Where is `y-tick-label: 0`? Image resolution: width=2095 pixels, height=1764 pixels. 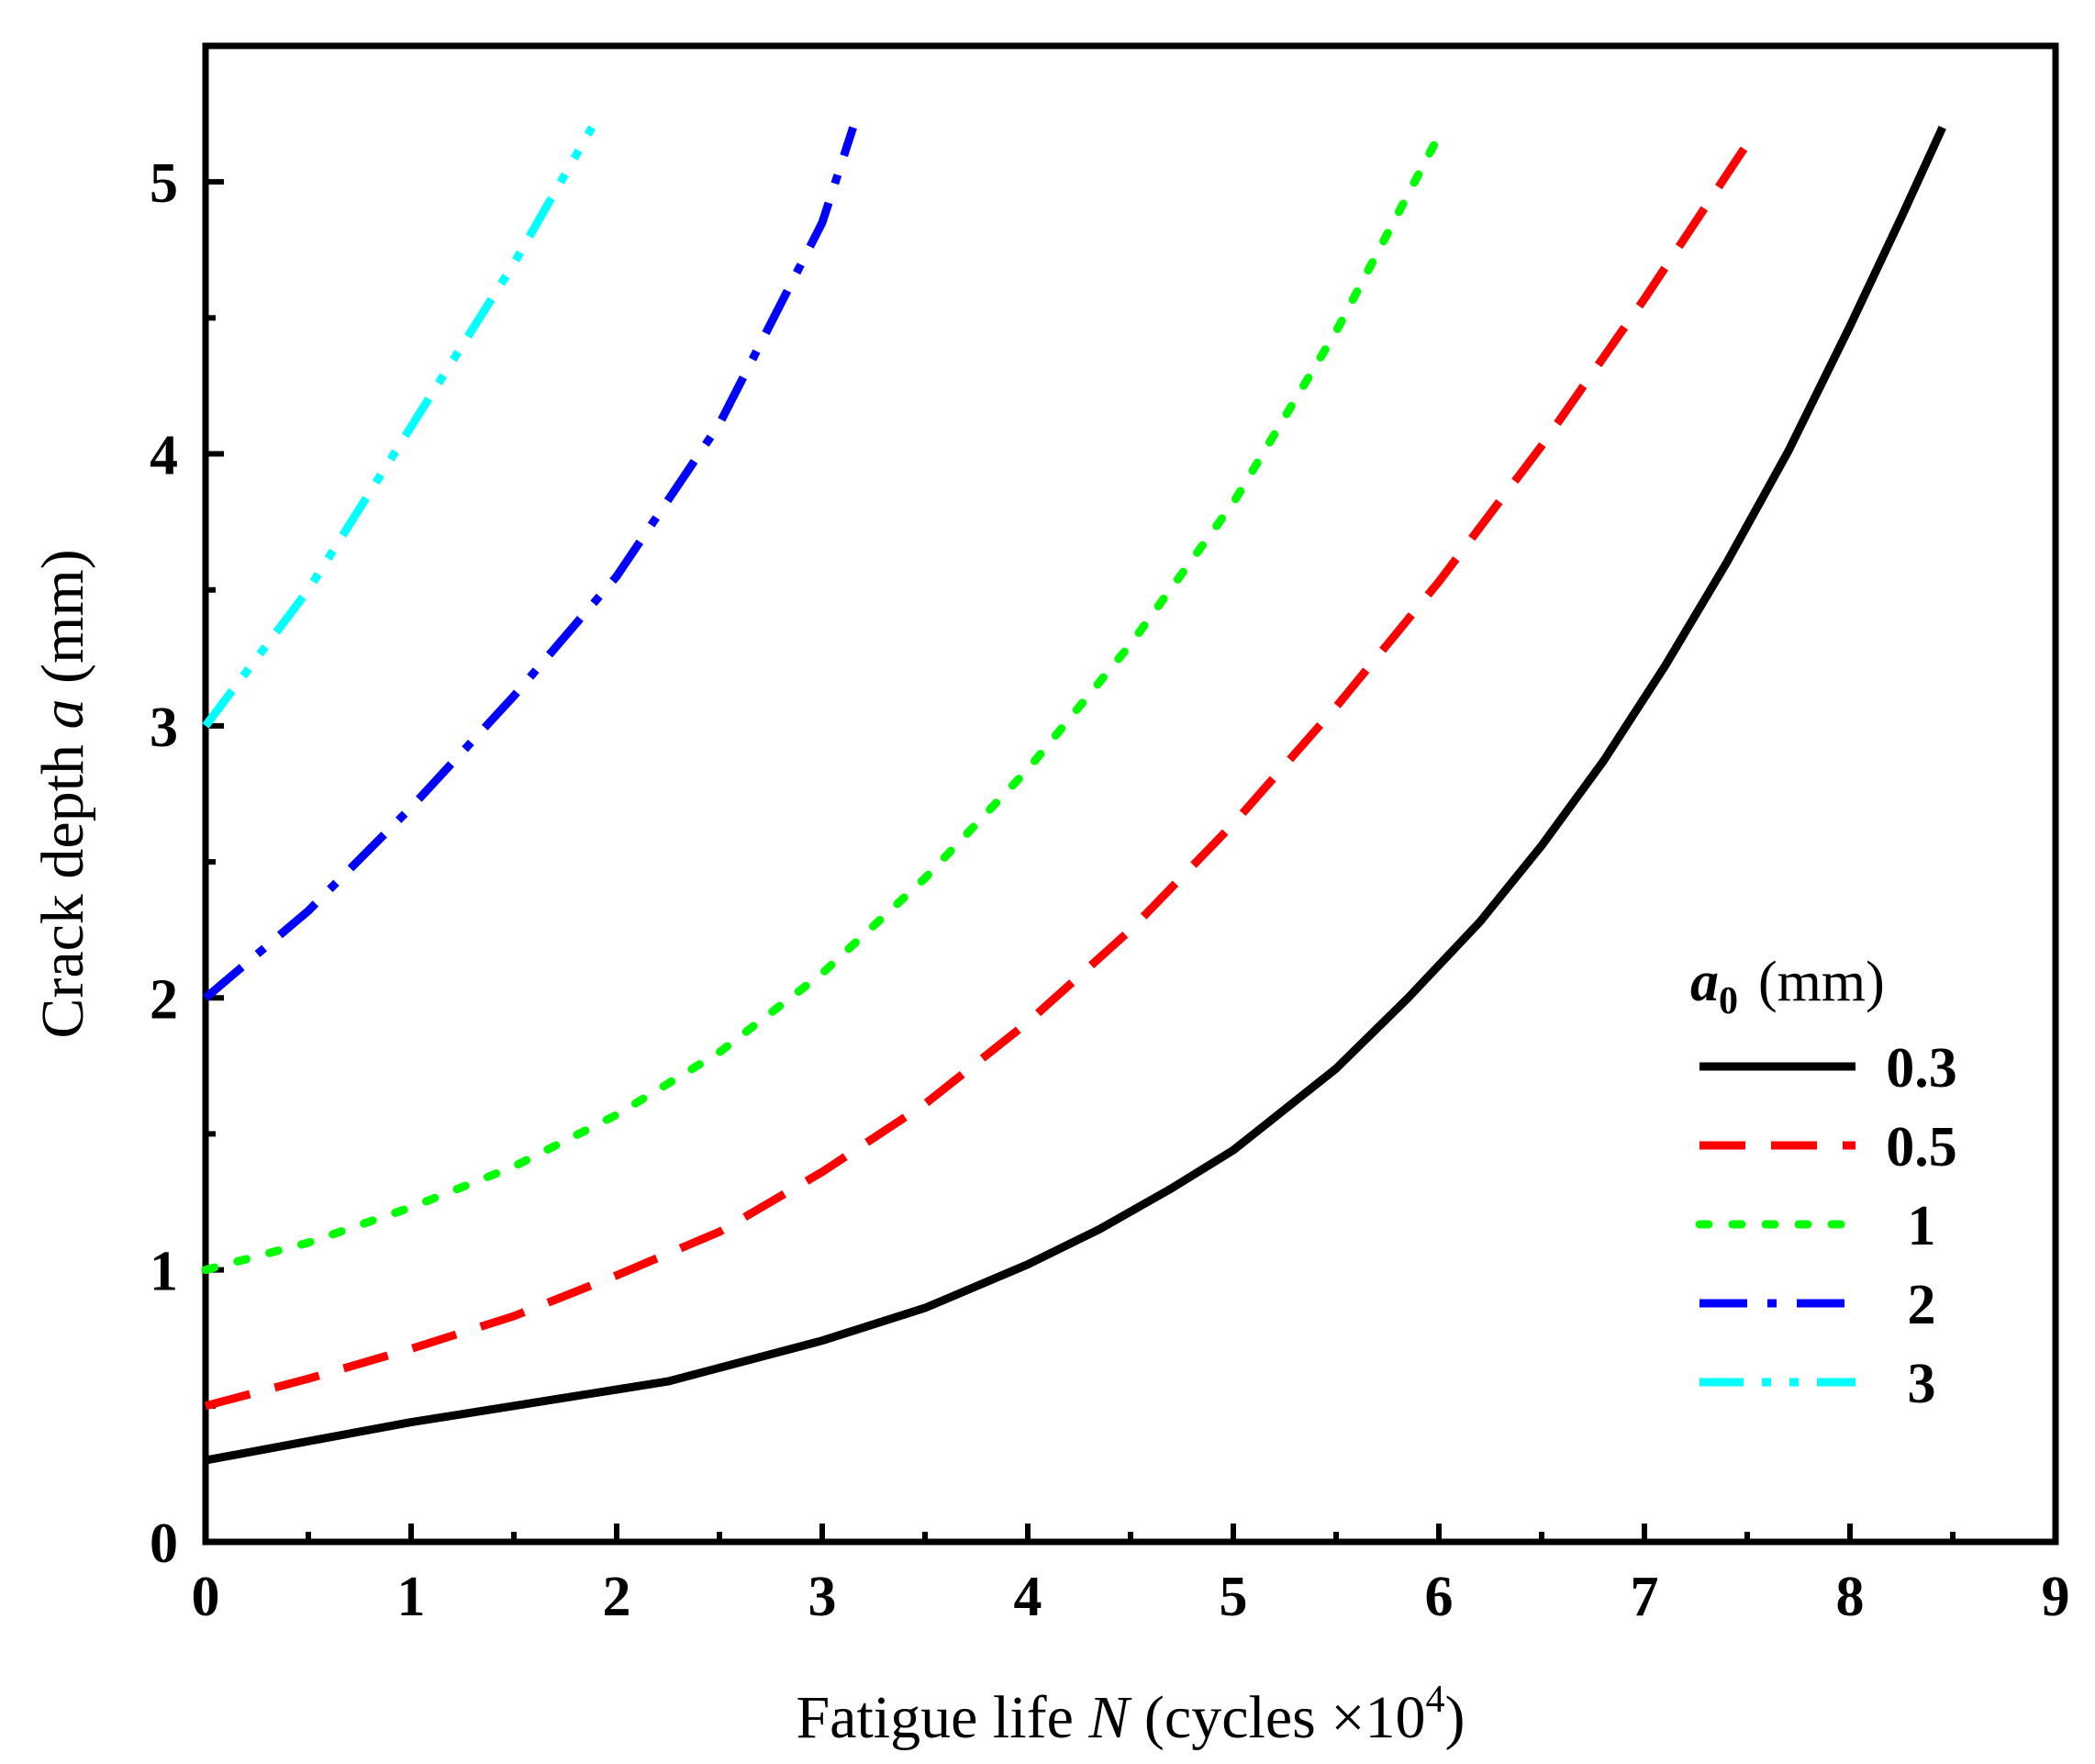 y-tick-label: 0 is located at coordinates (164, 1544).